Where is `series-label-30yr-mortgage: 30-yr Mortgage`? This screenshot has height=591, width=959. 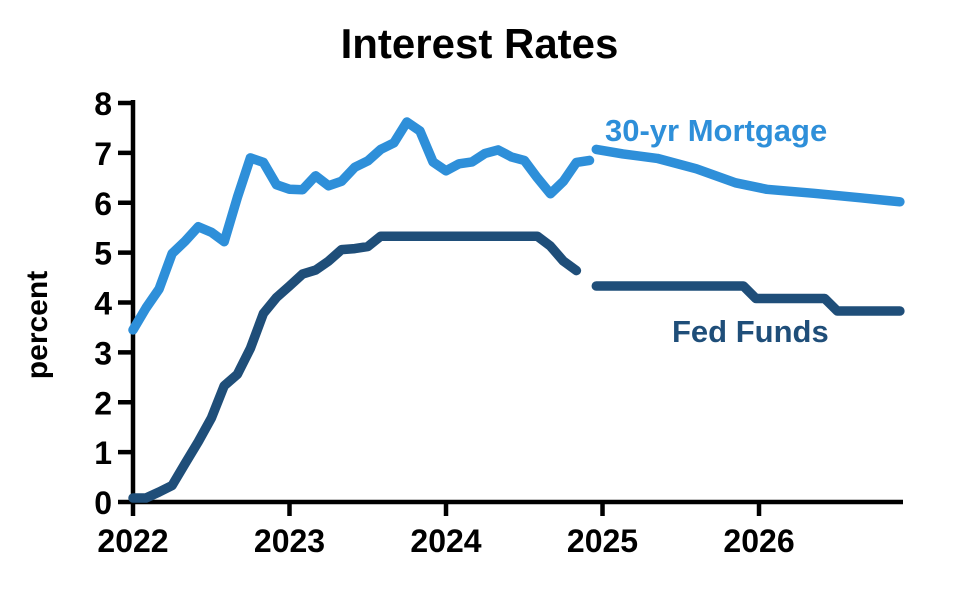
series-label-30yr-mortgage: 30-yr Mortgage is located at coordinates (716, 130).